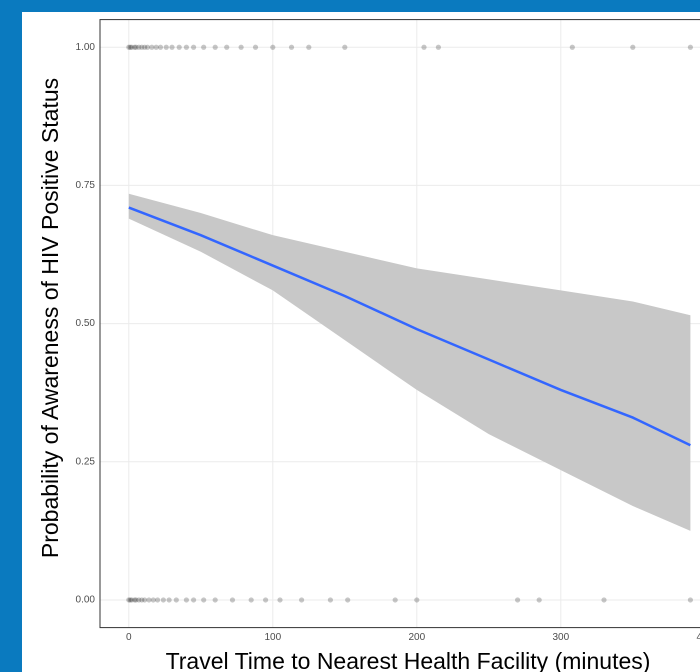 The width and height of the screenshot is (700, 672). What do you see at coordinates (86, 47) in the screenshot?
I see `y-tick-label: 1.00` at bounding box center [86, 47].